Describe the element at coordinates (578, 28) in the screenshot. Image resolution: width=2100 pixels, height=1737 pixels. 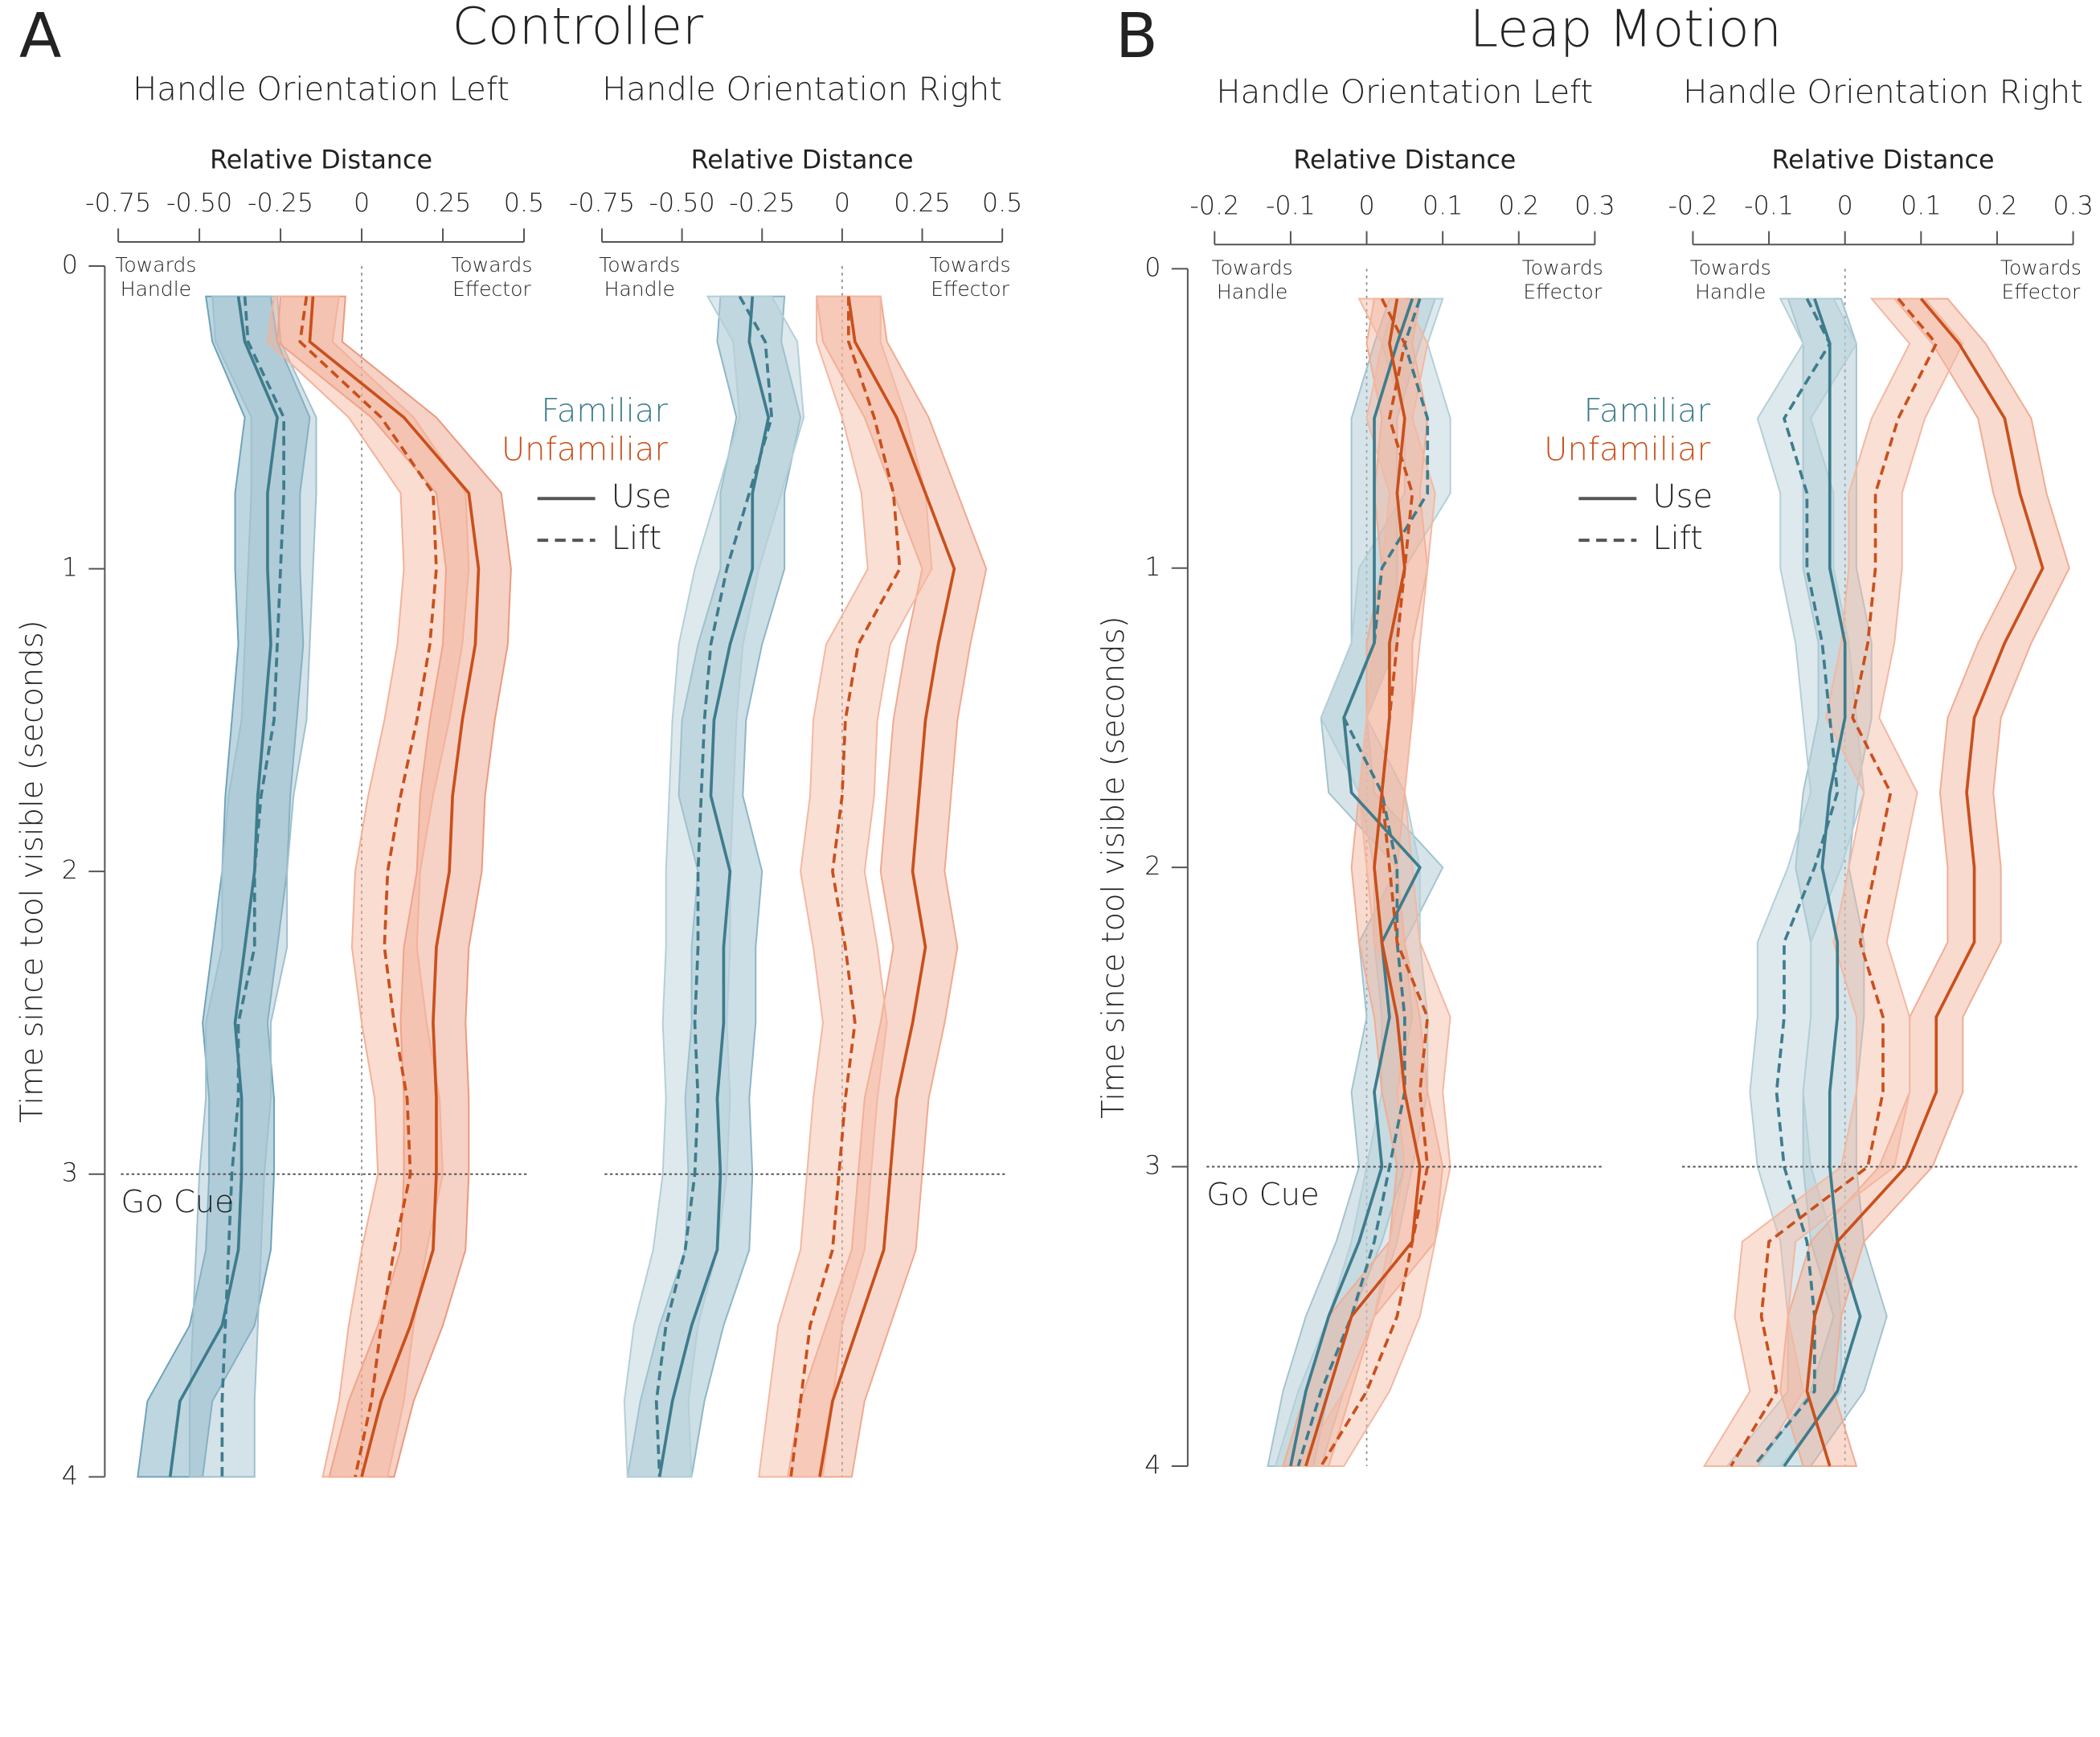
I see `panel-title: Controller` at that location.